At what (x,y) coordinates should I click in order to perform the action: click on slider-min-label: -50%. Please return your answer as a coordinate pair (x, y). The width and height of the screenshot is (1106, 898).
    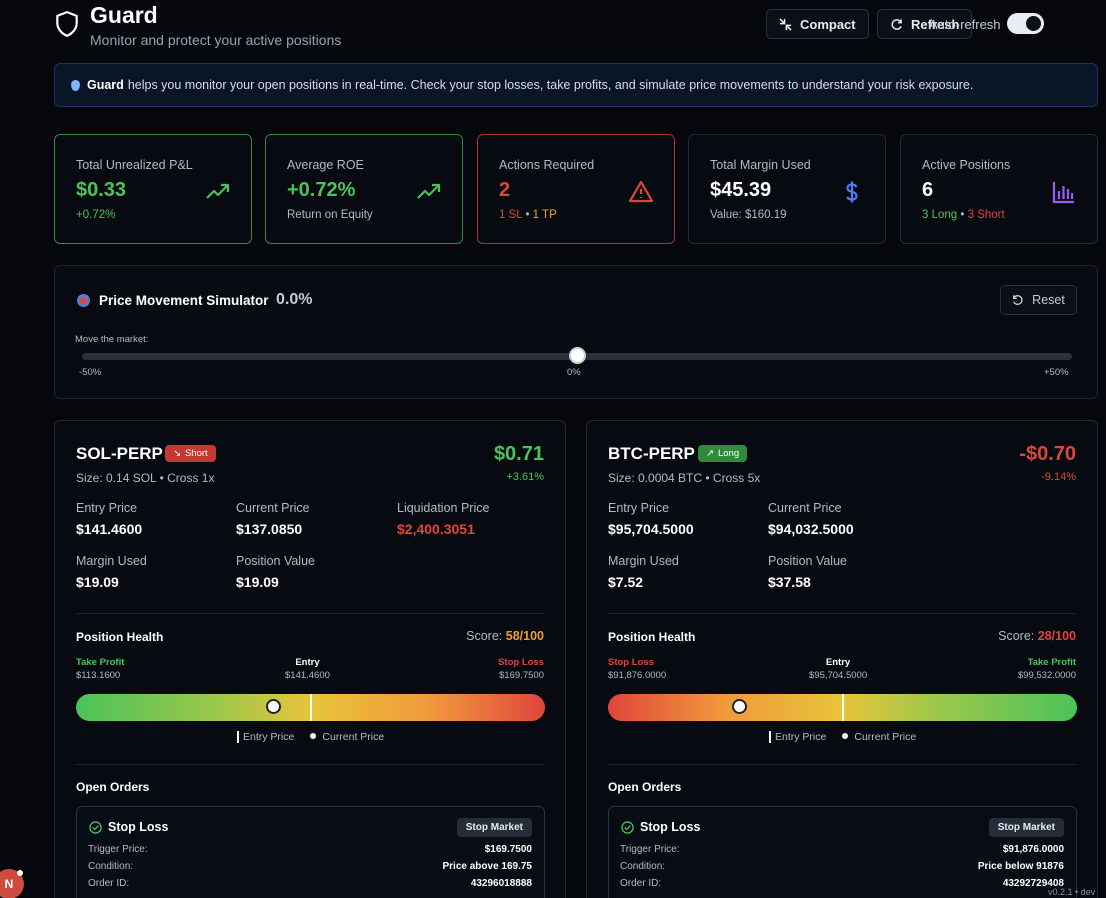
    Looking at the image, I should click on (90, 372).